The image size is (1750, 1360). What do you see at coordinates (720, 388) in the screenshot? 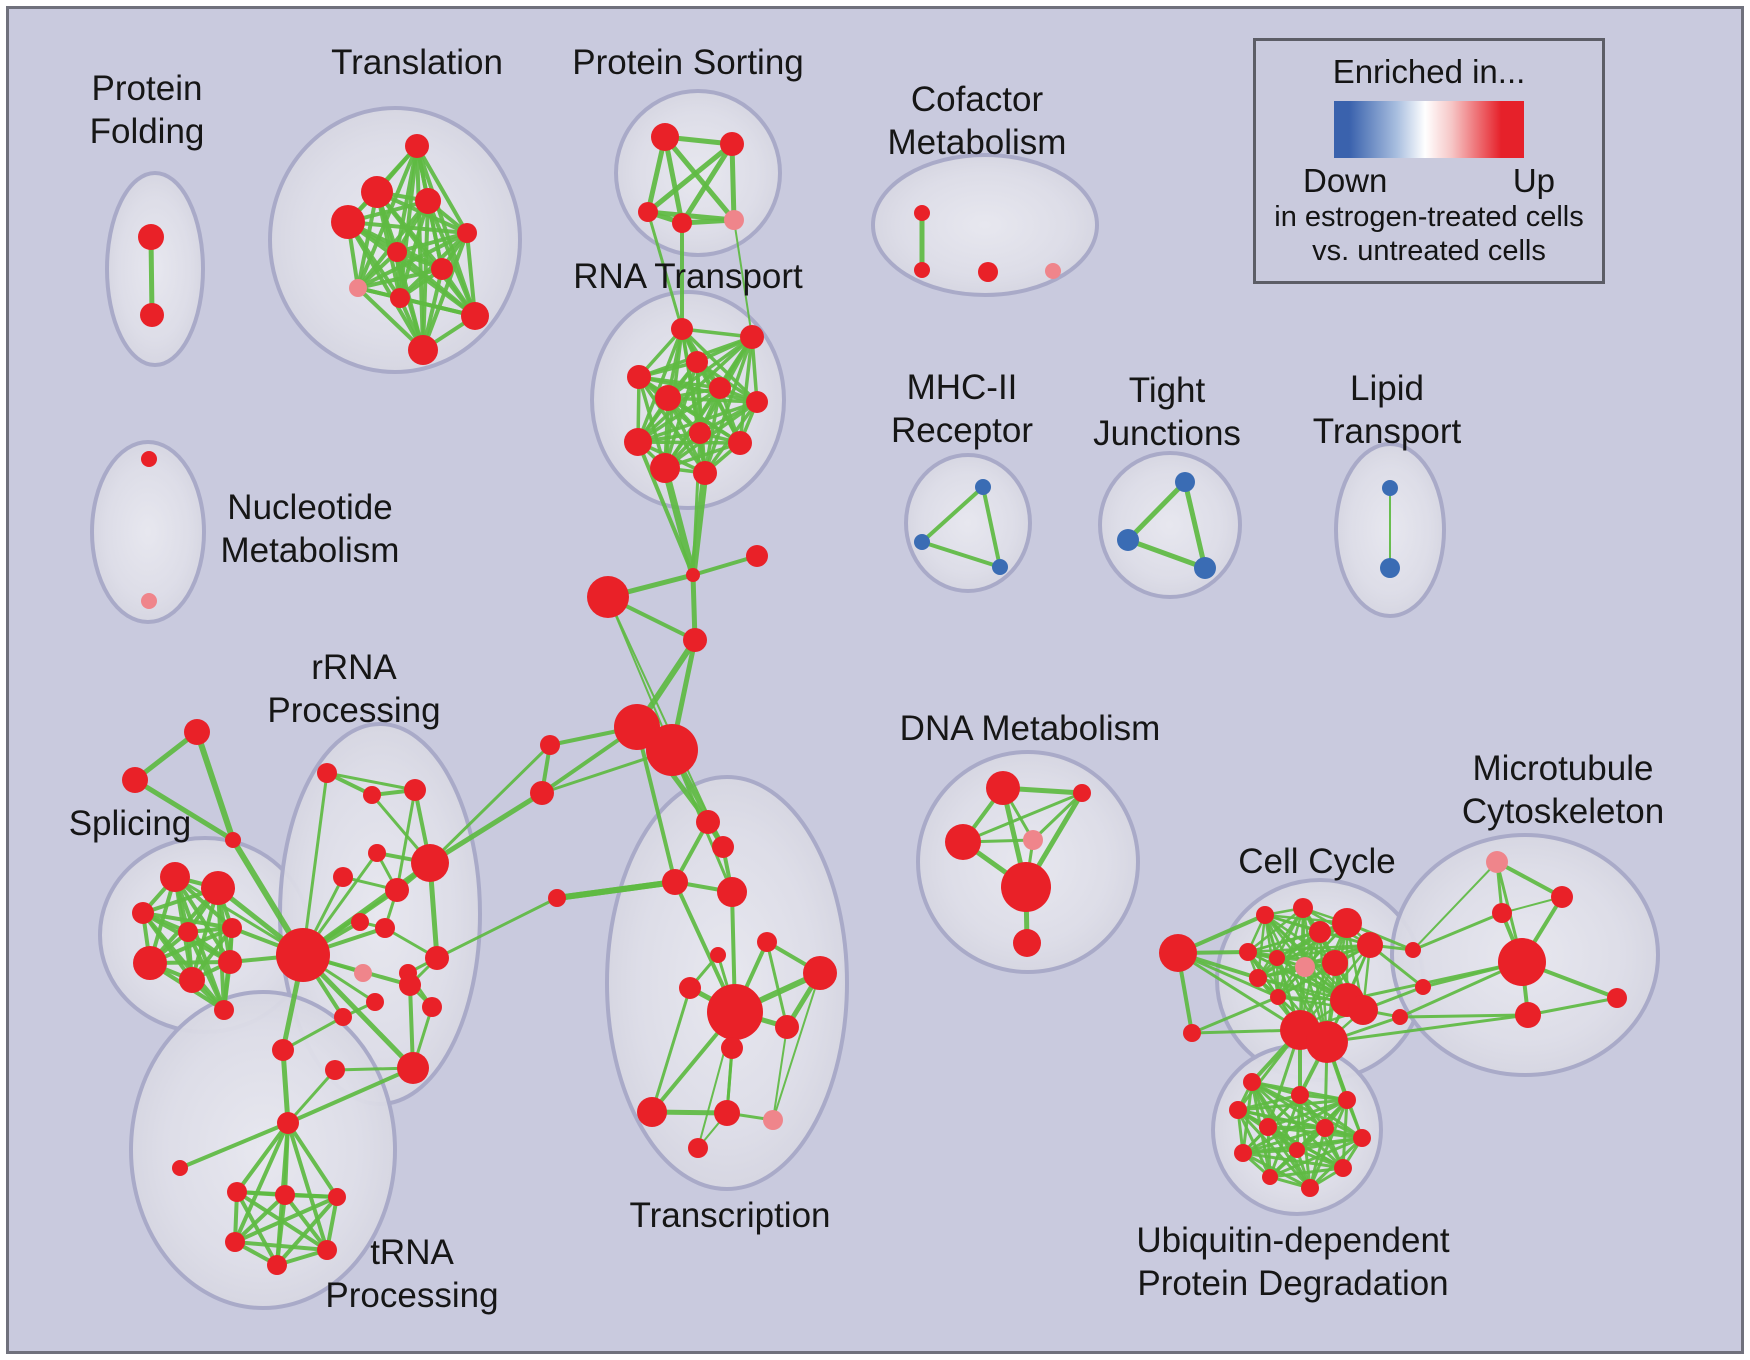
I see `gene-set-node-rna` at bounding box center [720, 388].